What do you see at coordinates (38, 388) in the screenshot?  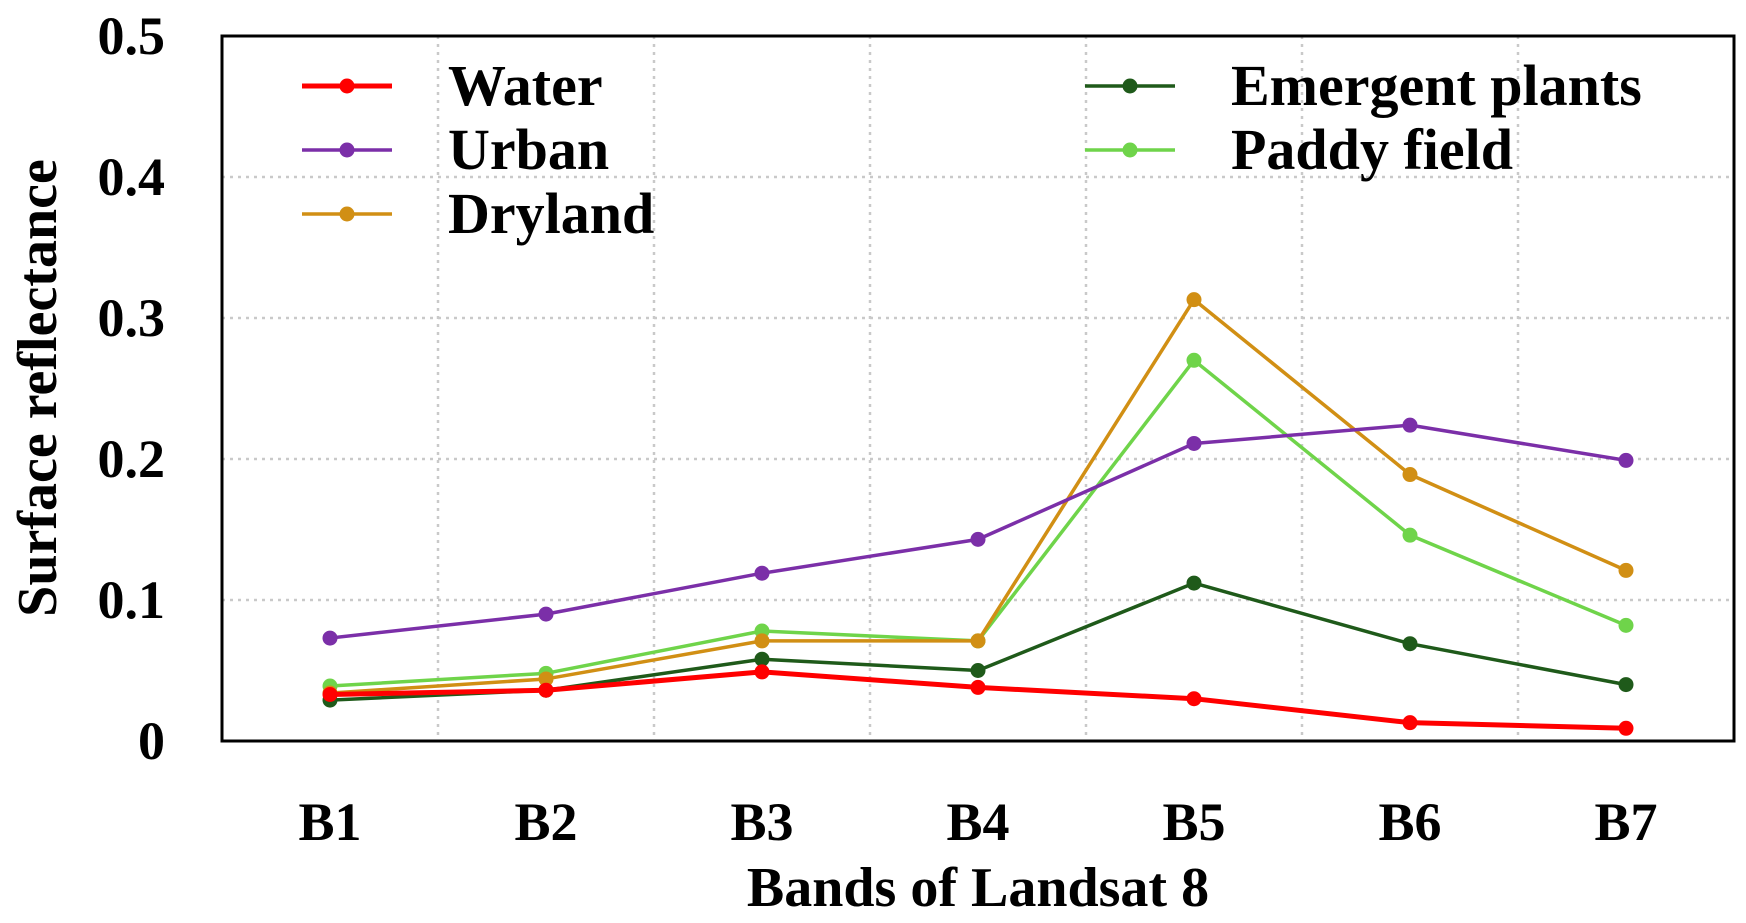 I see `y-axis-title: Surface reflectance` at bounding box center [38, 388].